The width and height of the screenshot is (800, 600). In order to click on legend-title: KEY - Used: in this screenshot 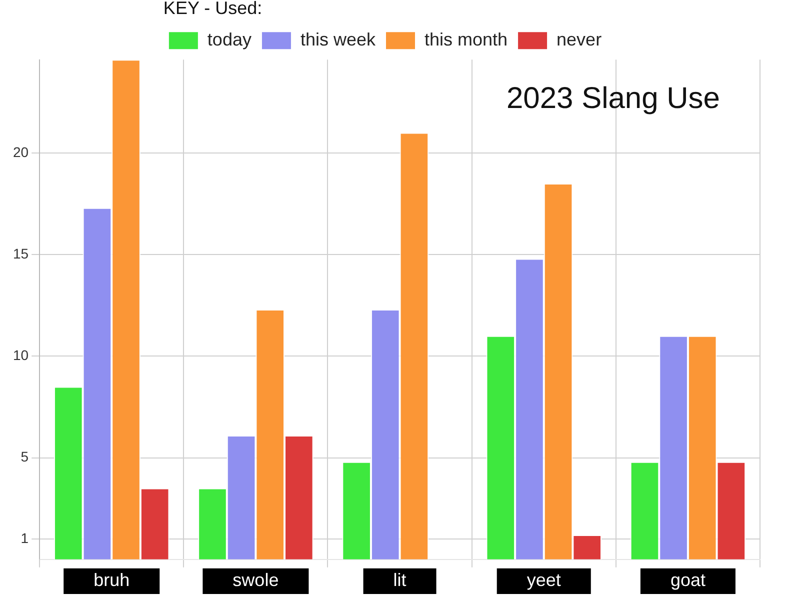, I will do `click(212, 9)`.